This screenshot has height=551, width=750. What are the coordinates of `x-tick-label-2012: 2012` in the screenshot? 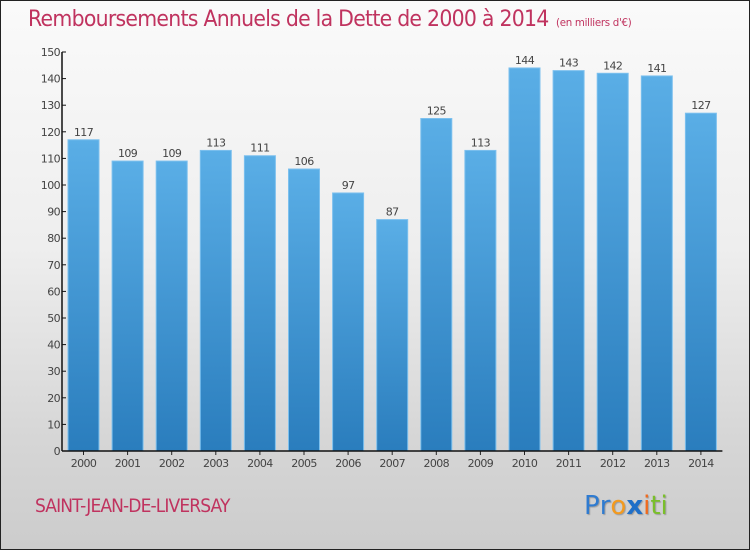 It's located at (613, 463).